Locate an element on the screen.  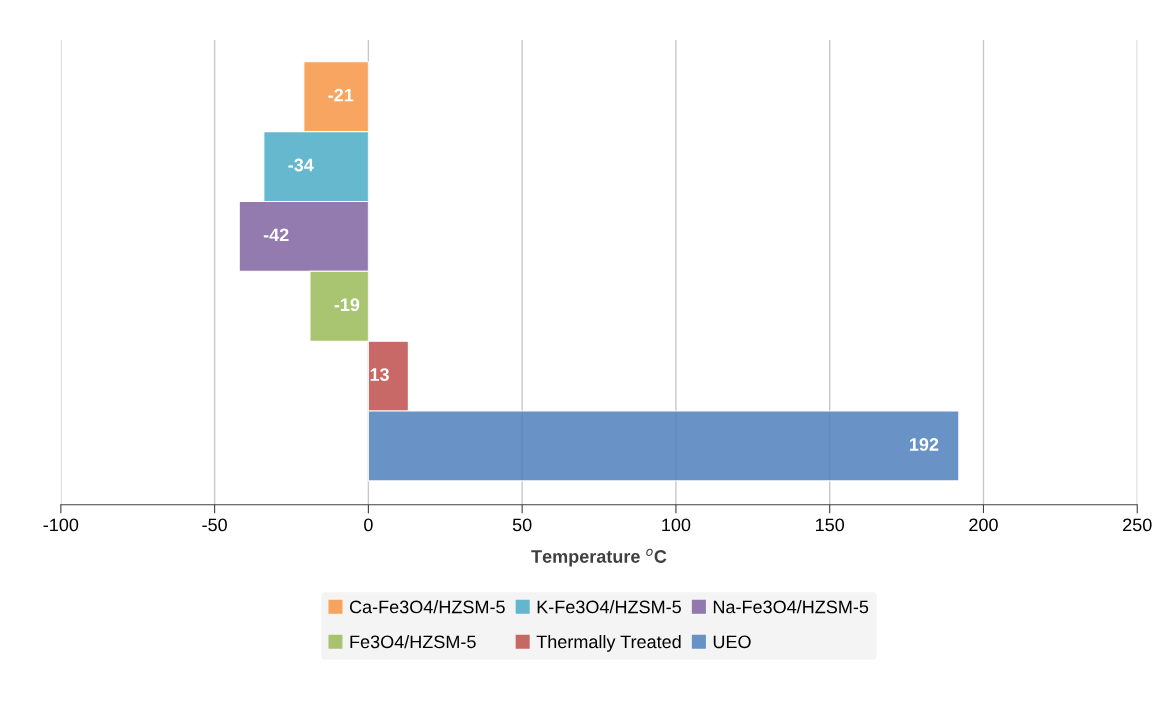
x-tick-label: -50 is located at coordinates (214, 525).